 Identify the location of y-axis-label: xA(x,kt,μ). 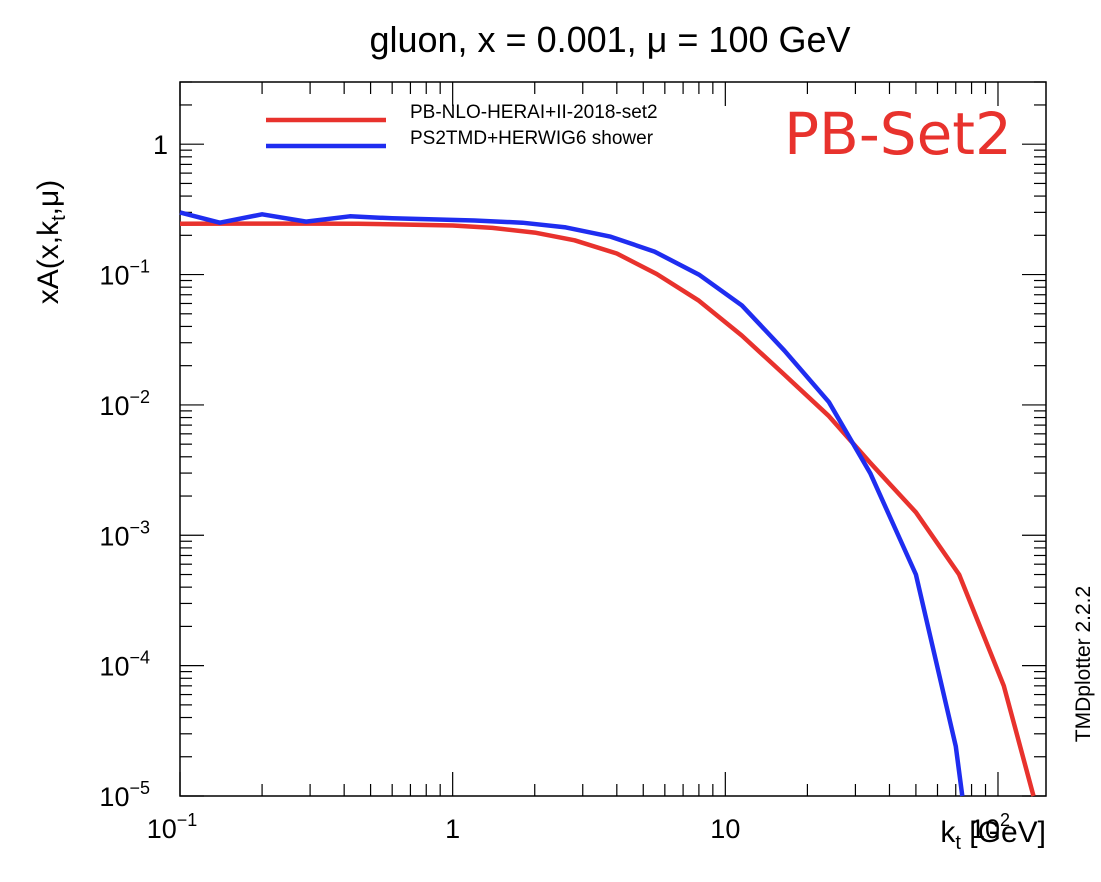
(51, 242).